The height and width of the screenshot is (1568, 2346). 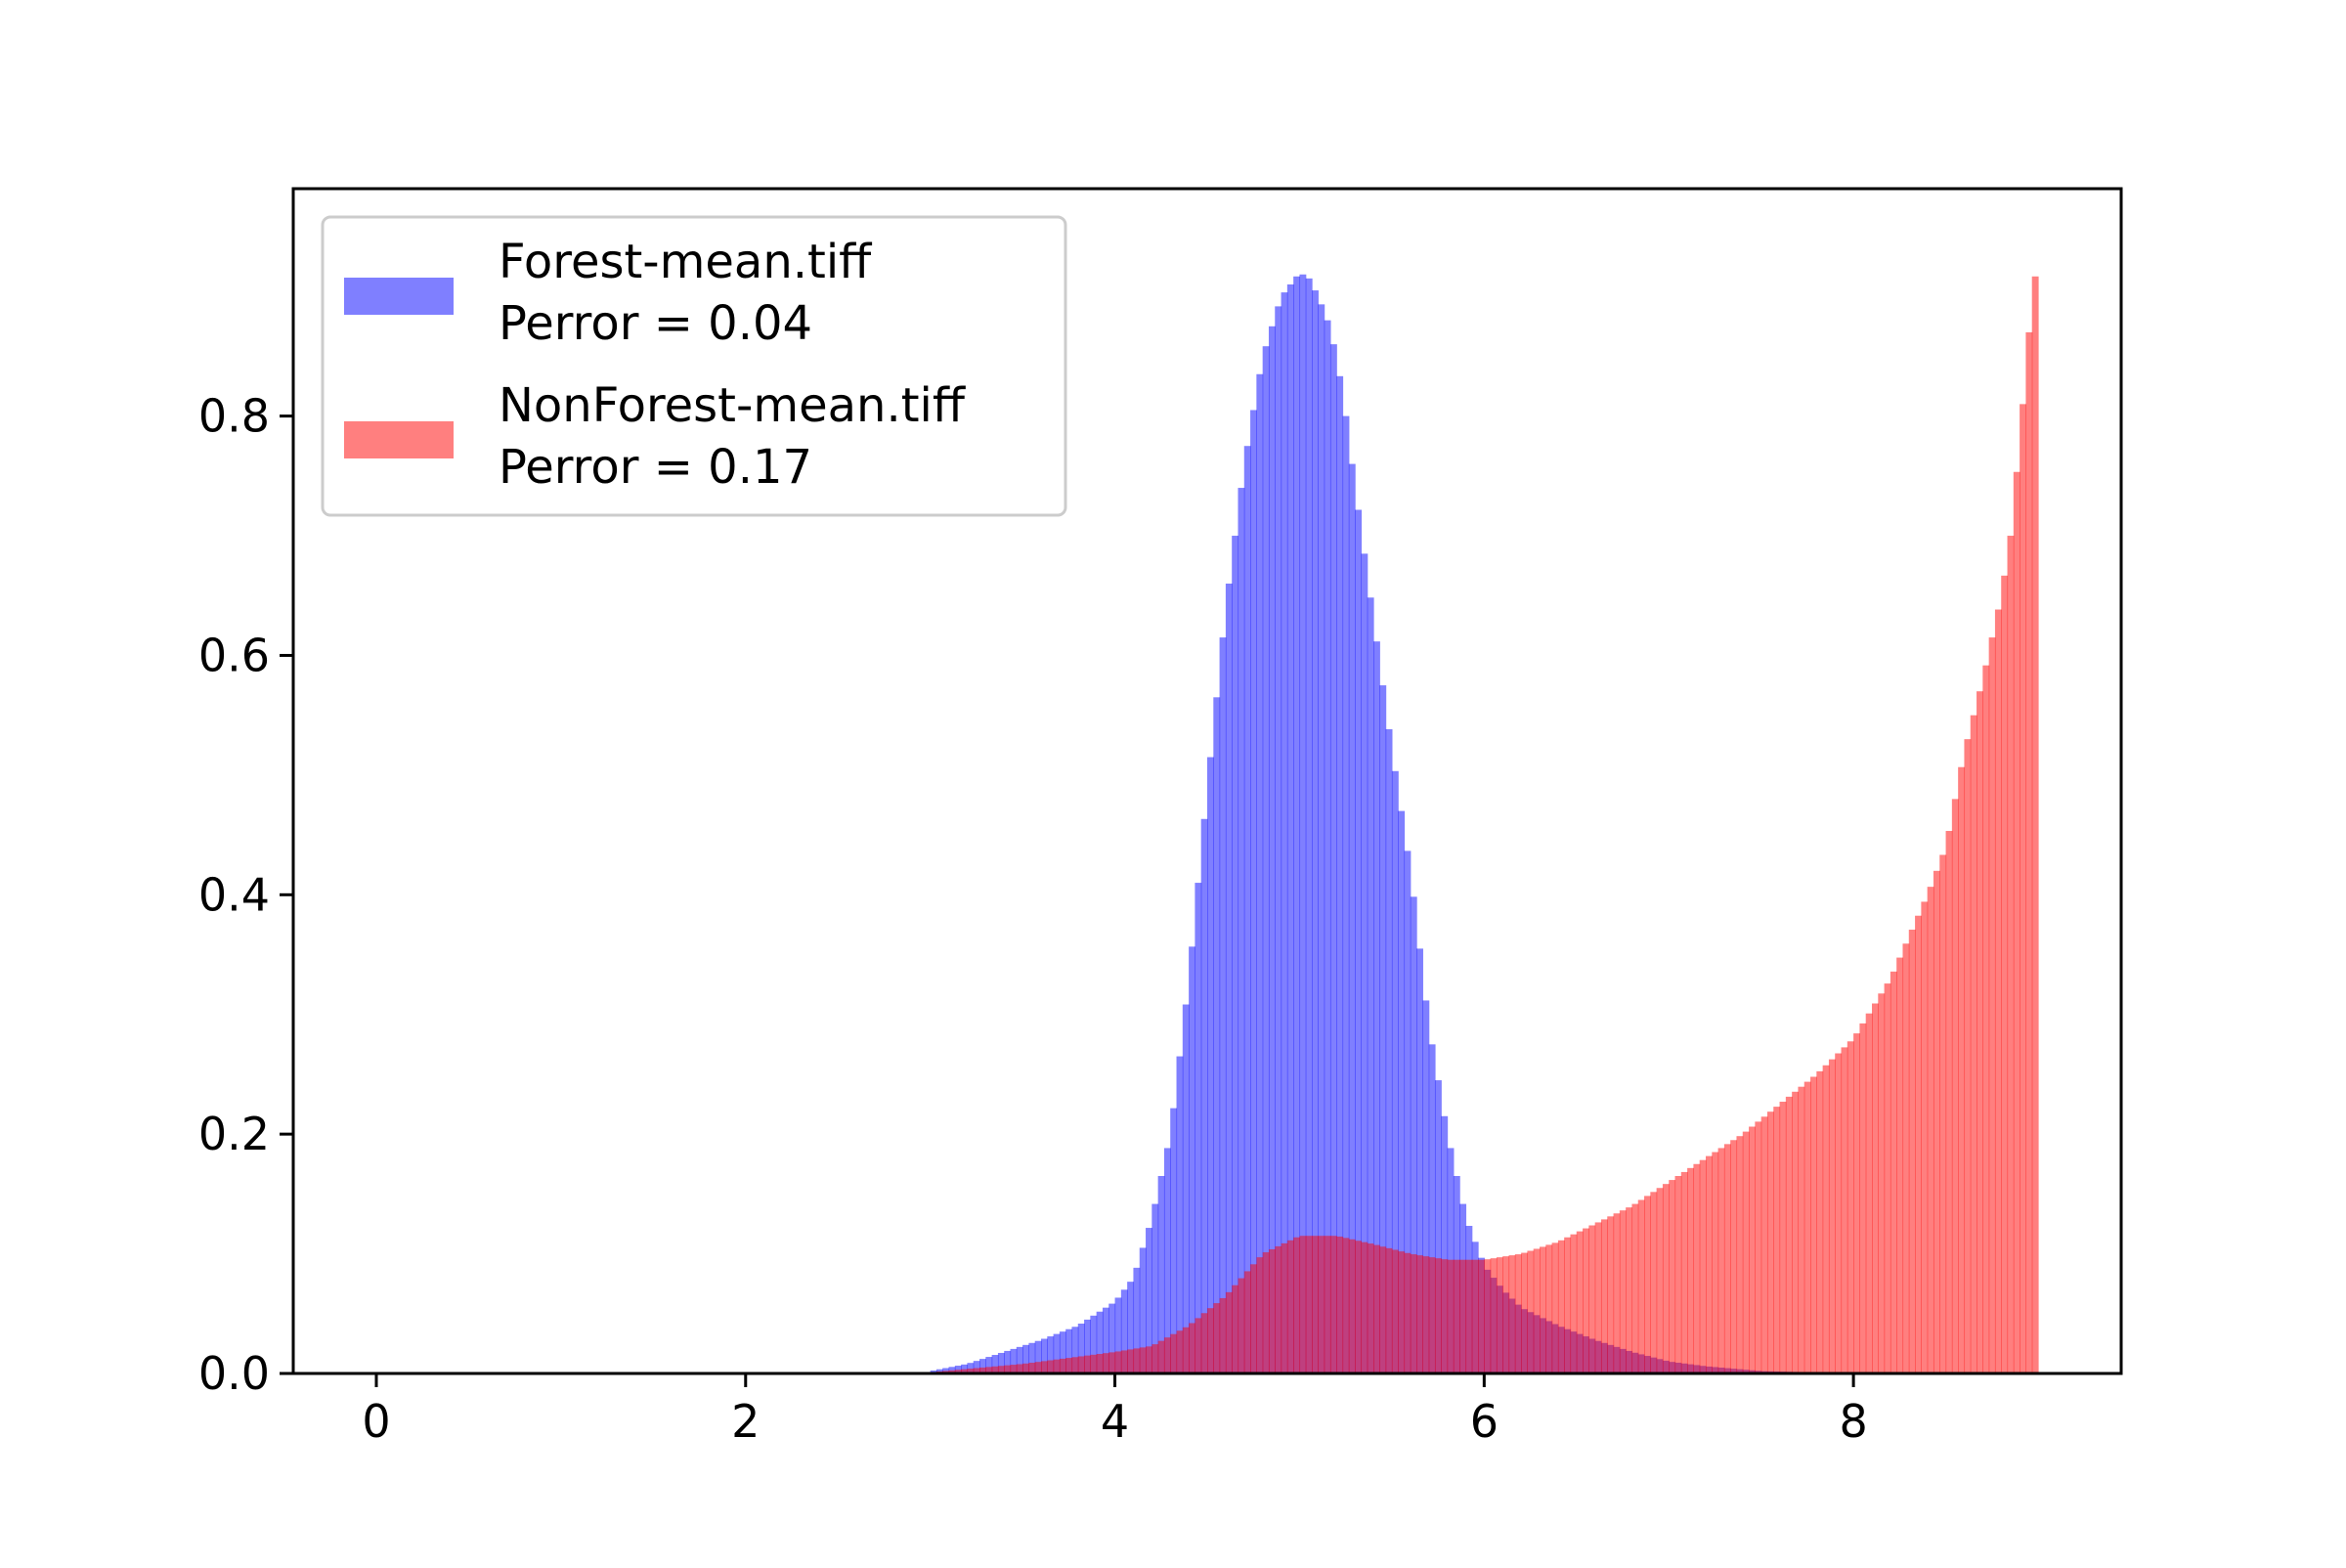 I want to click on y-tick-label: 0.6, so click(x=234, y=655).